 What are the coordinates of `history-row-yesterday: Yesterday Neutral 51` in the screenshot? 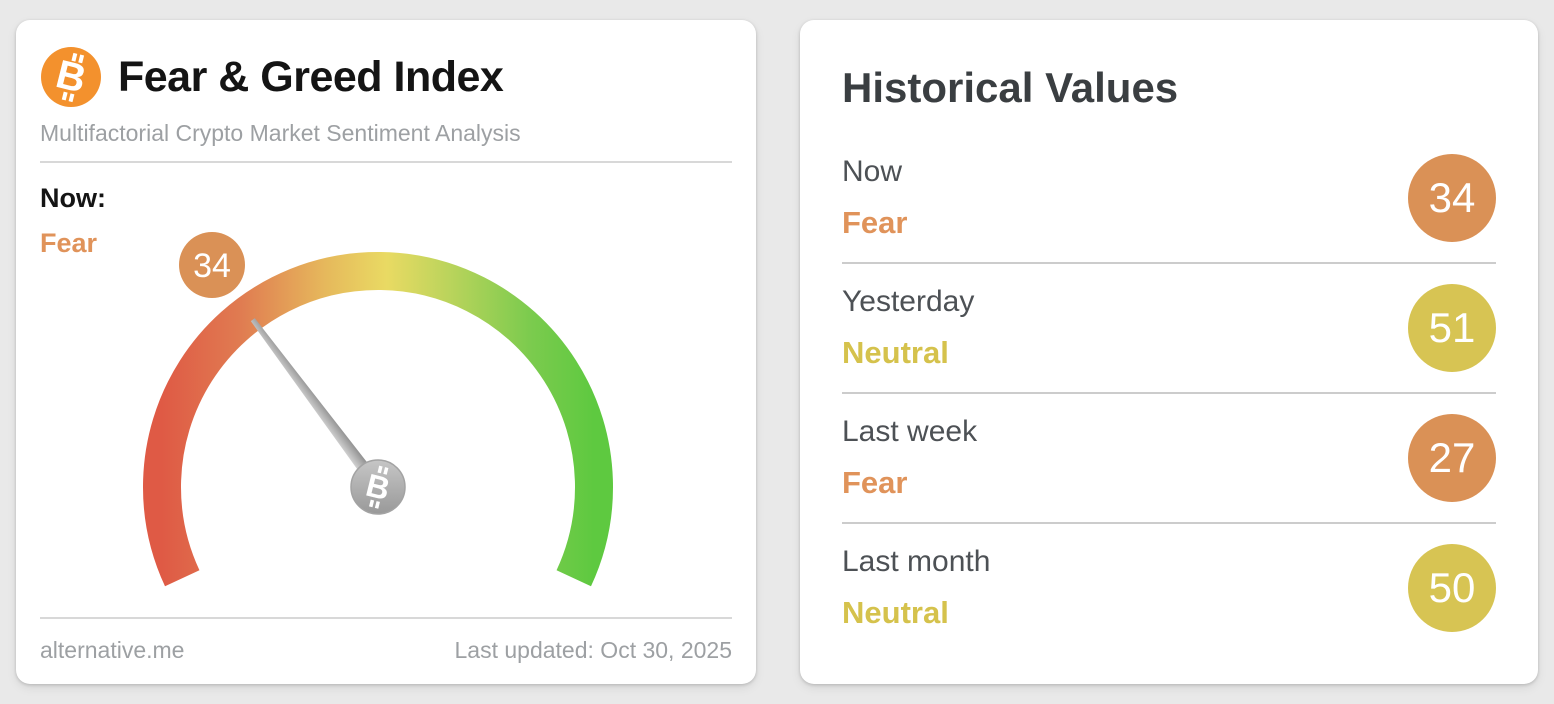 It's located at (1169, 327).